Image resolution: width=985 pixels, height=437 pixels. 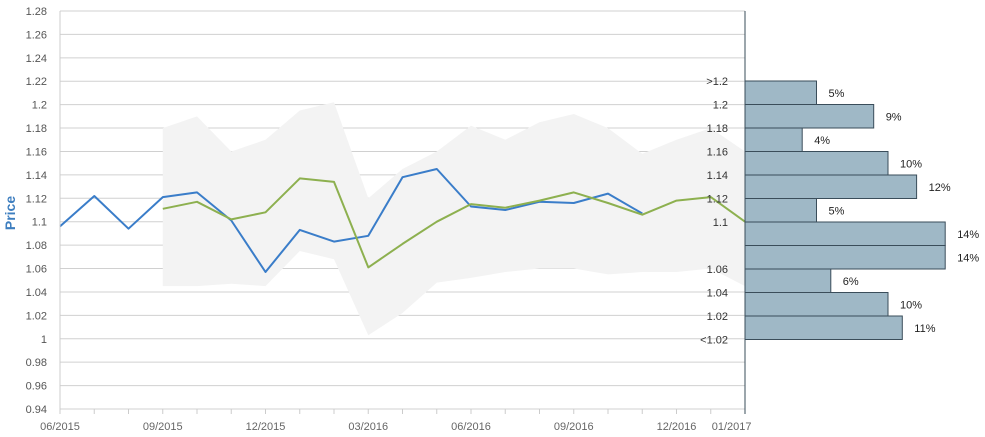 I want to click on histogram-percent-label: 6%, so click(x=851, y=282).